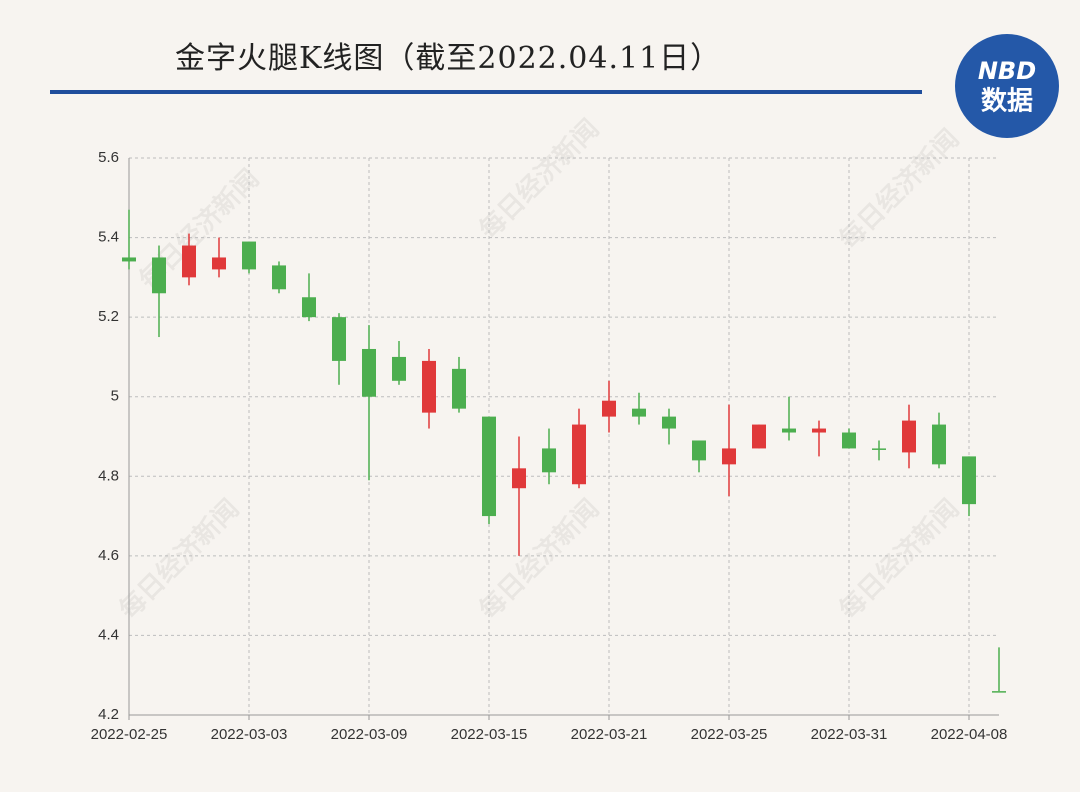 The width and height of the screenshot is (1080, 792). What do you see at coordinates (108, 157) in the screenshot?
I see `y-tick-label: 5.6` at bounding box center [108, 157].